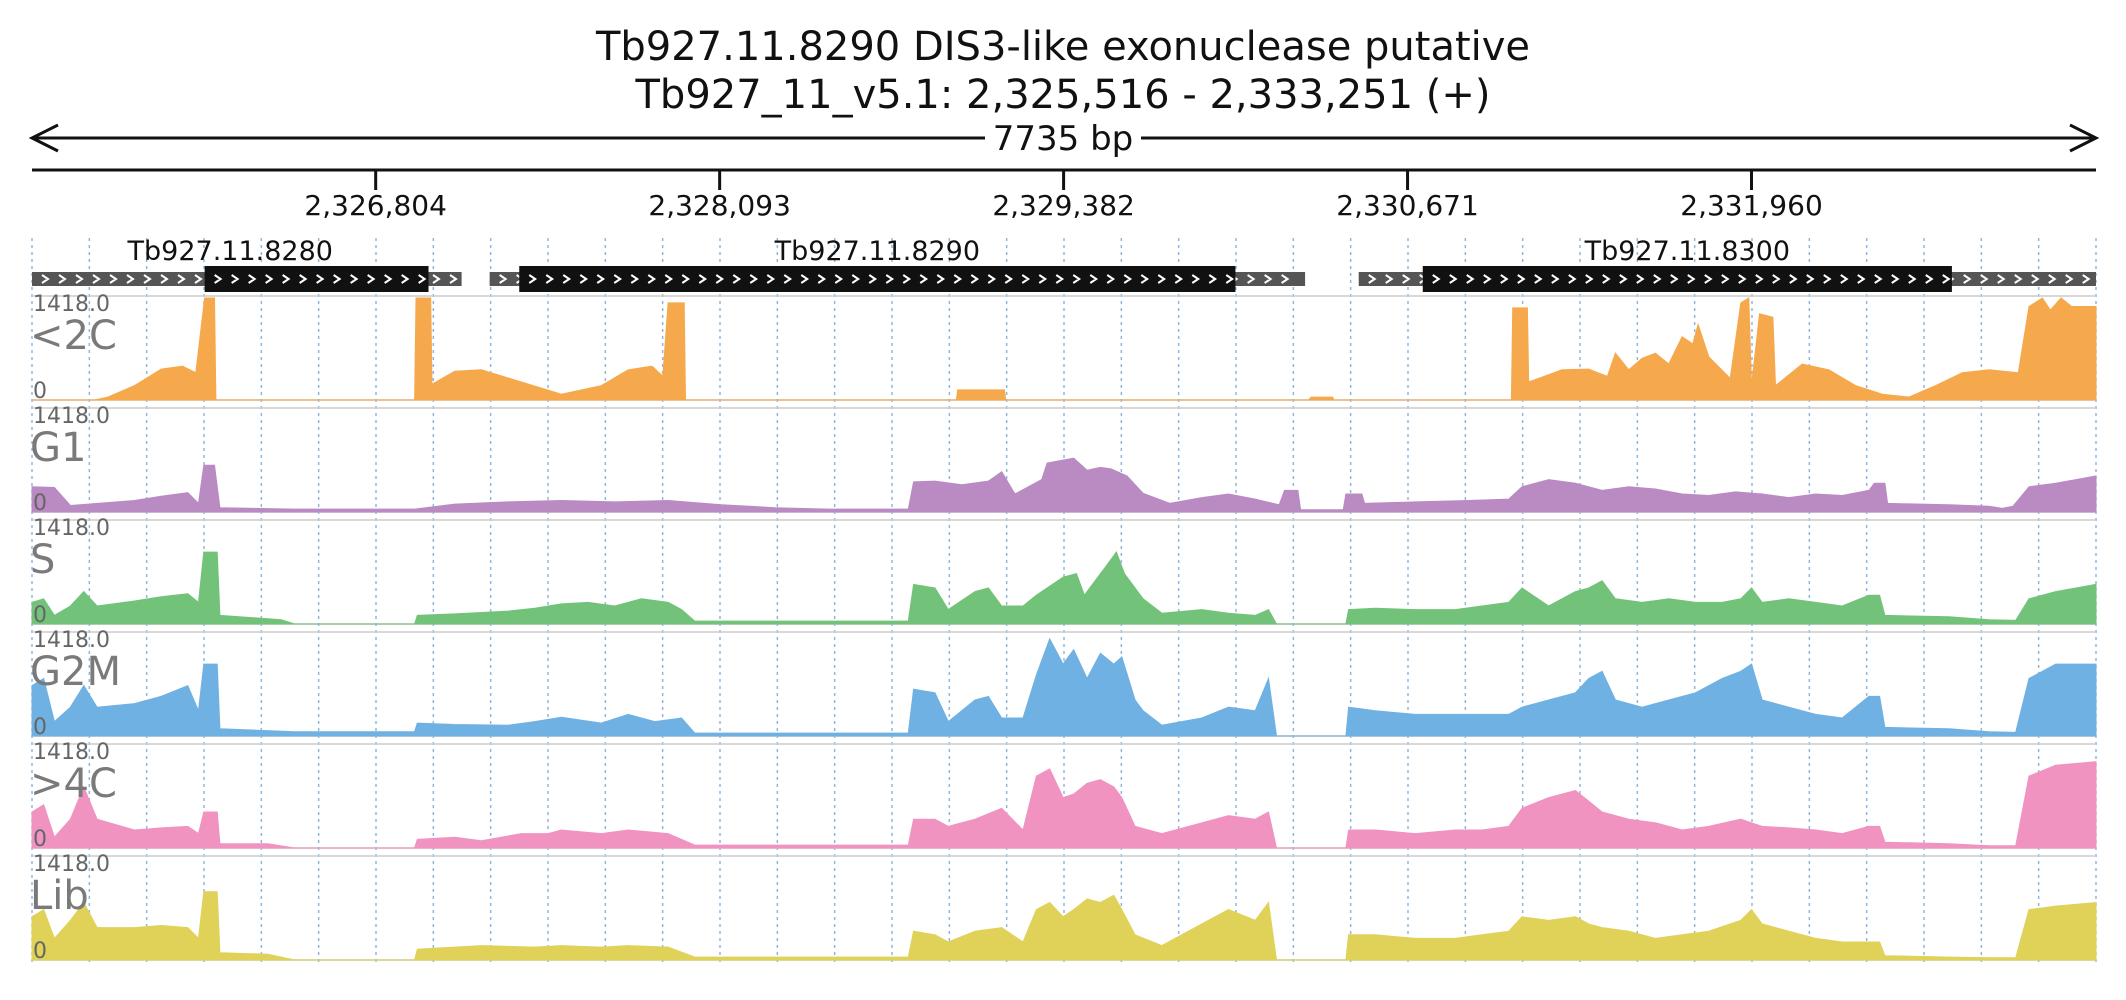 Image resolution: width=2126 pixels, height=1000 pixels. Describe the element at coordinates (73, 784) in the screenshot. I see `track-name: >4C` at that location.